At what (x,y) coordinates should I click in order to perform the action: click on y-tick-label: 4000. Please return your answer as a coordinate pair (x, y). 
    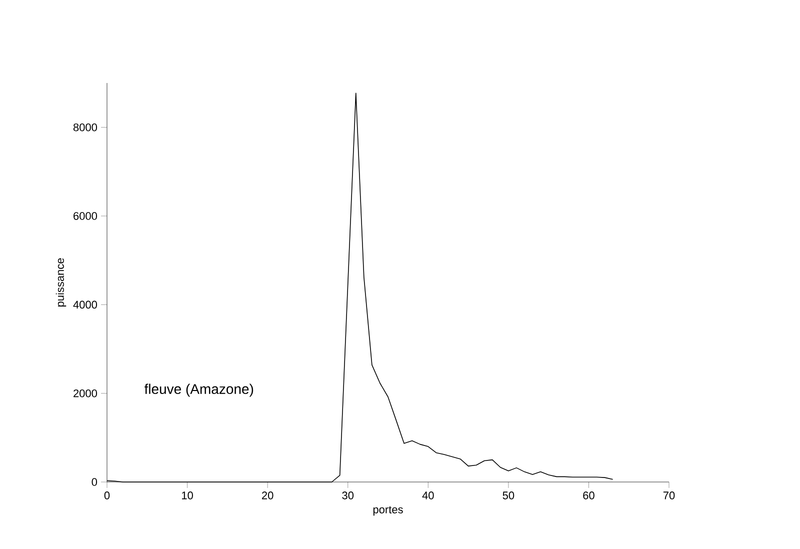
    Looking at the image, I should click on (85, 304).